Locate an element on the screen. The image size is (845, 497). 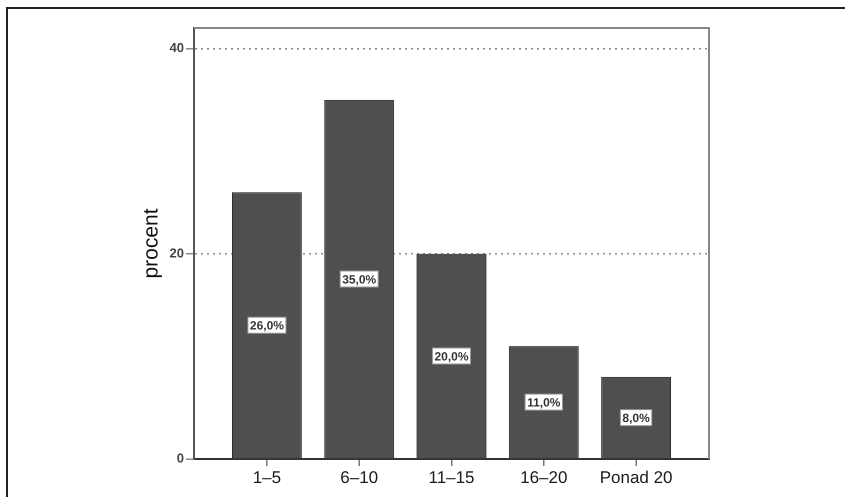
y-tick-label: 0 is located at coordinates (180, 458).